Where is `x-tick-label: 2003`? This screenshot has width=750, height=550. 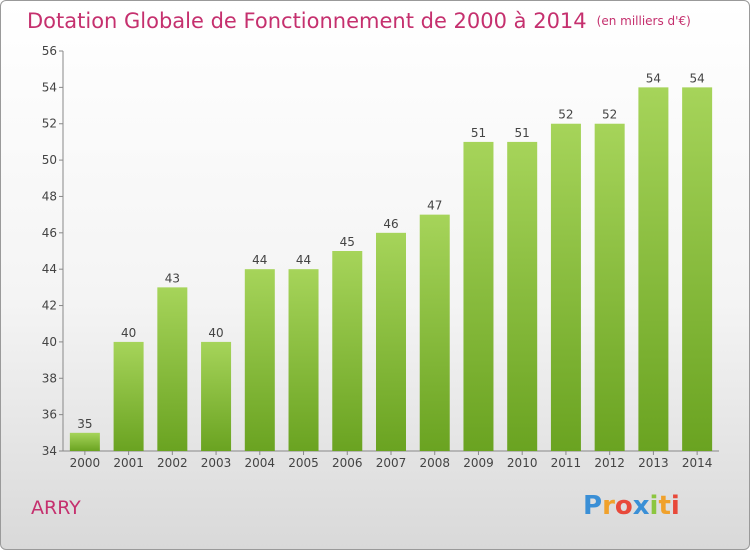 x-tick-label: 2003 is located at coordinates (216, 463).